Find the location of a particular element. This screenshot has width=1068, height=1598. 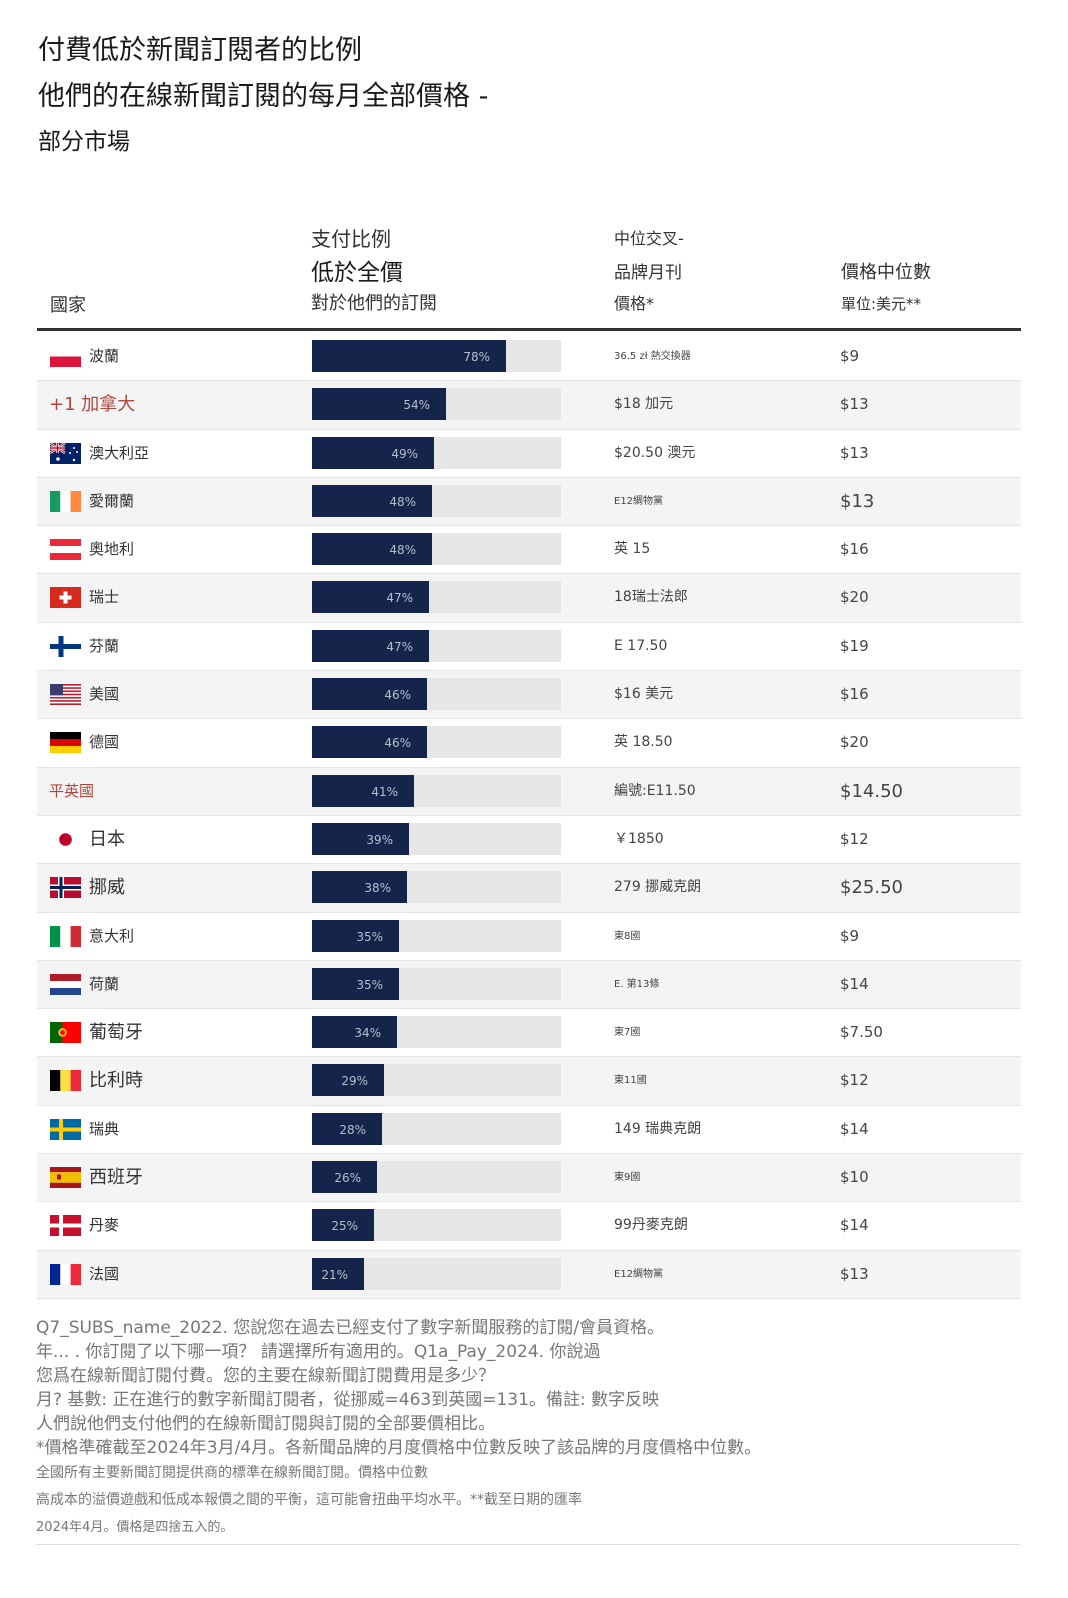

median-price-label: $16 is located at coordinates (854, 549).